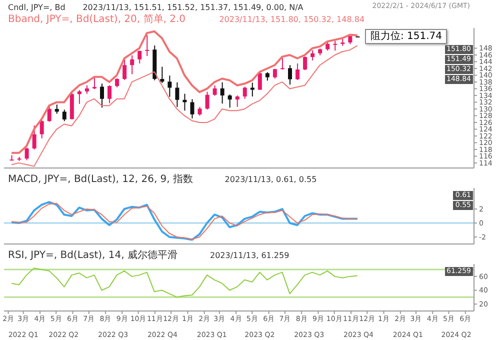  What do you see at coordinates (37, 7) in the screenshot?
I see `text: Cndl, JPY=, Bd` at bounding box center [37, 7].